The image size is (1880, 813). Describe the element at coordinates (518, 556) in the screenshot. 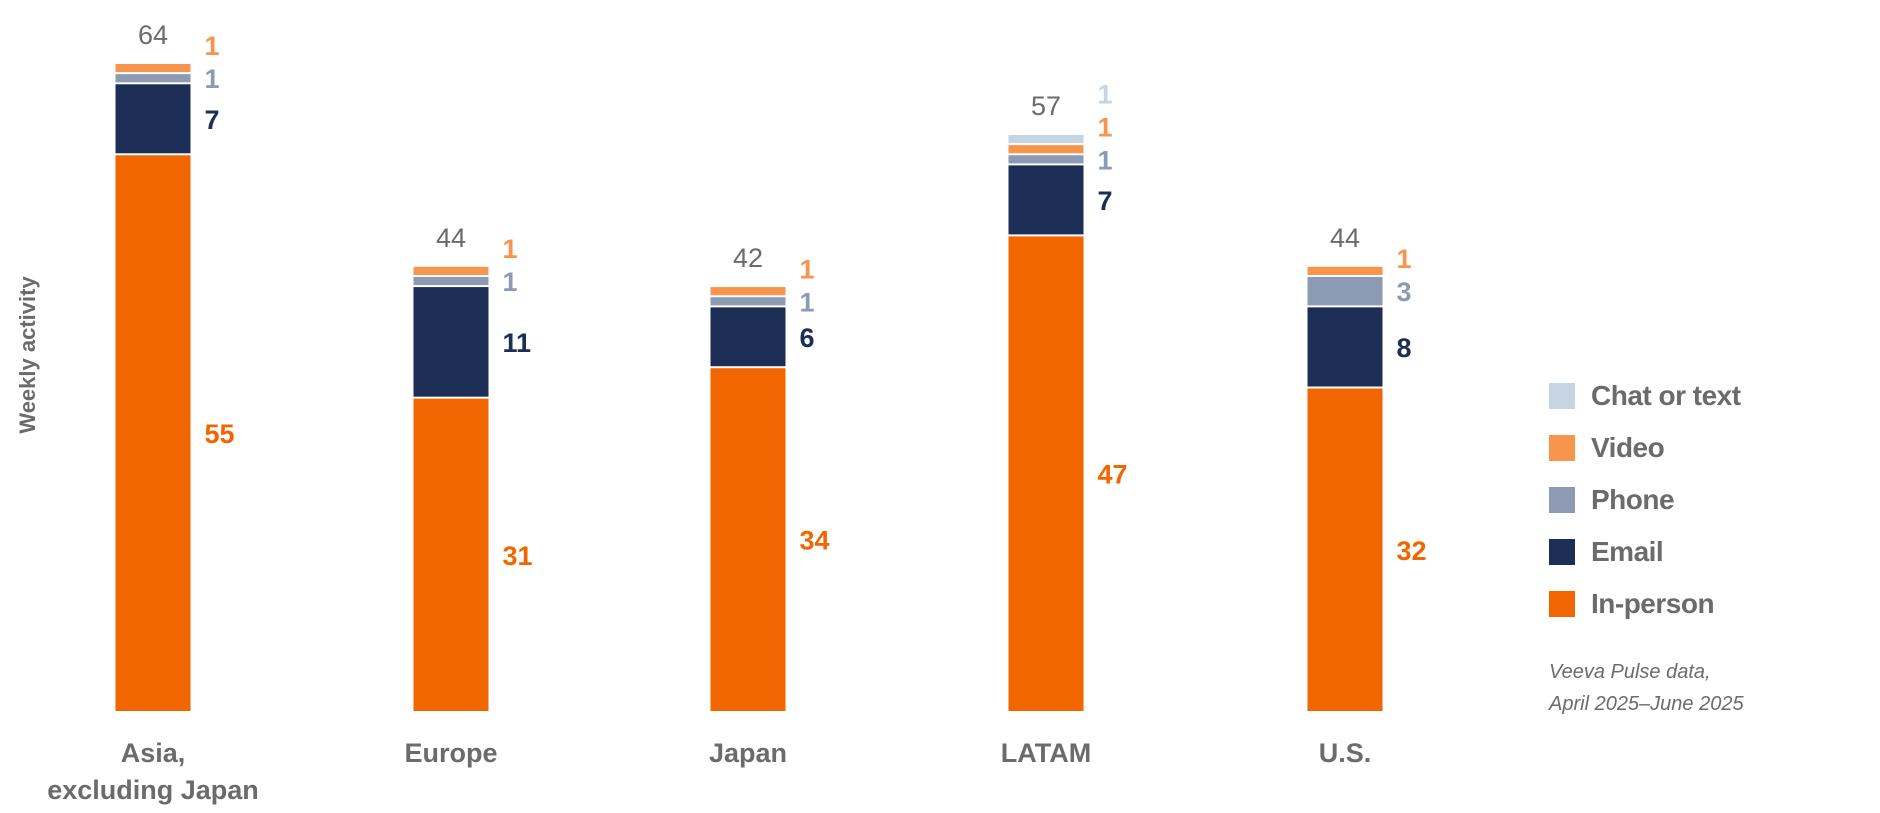

I see `data-label: 31` at that location.